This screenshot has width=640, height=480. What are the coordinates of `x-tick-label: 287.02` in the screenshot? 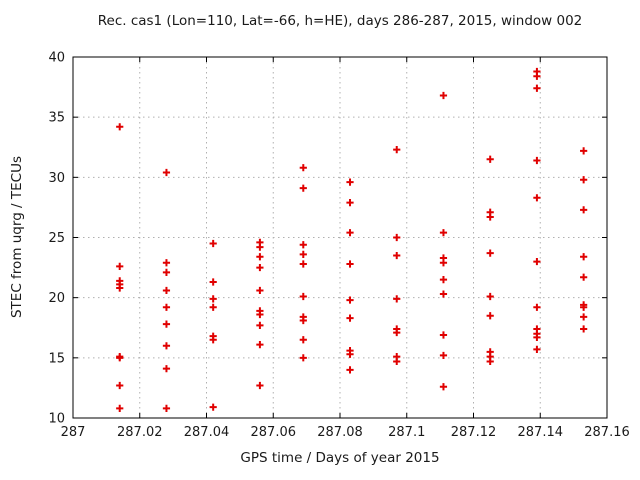 It's located at (140, 432).